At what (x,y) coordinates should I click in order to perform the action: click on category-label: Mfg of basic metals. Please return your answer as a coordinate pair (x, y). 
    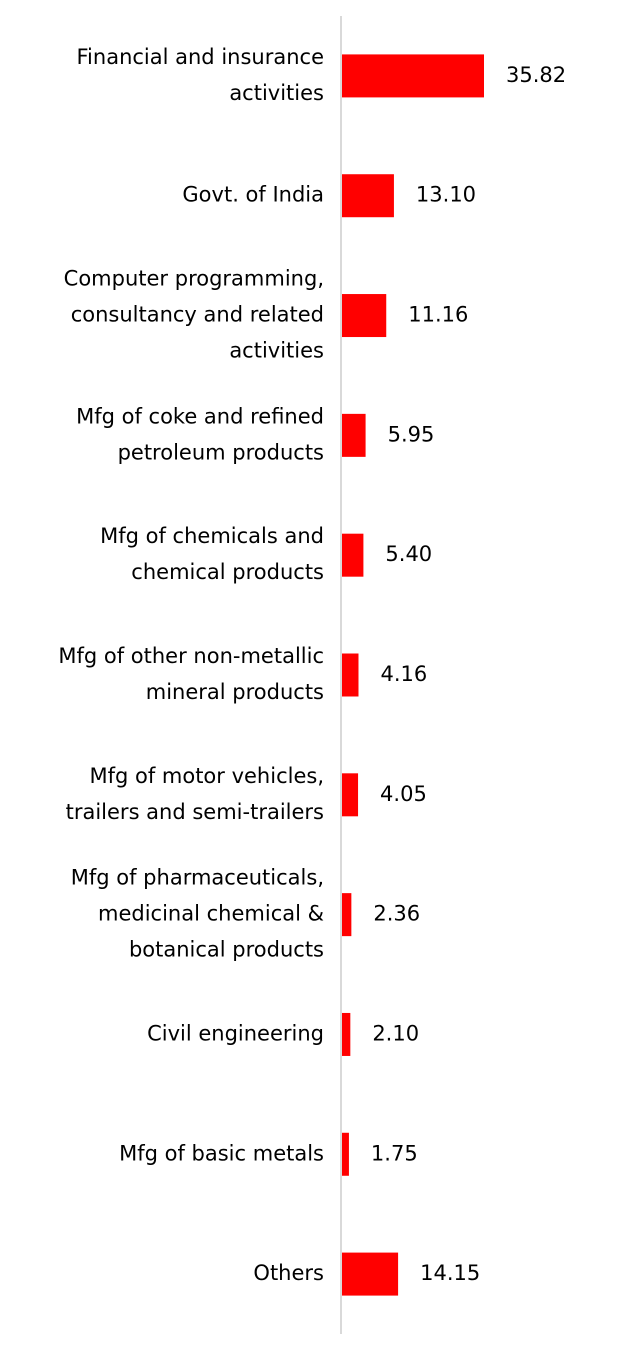
    Looking at the image, I should click on (221, 1153).